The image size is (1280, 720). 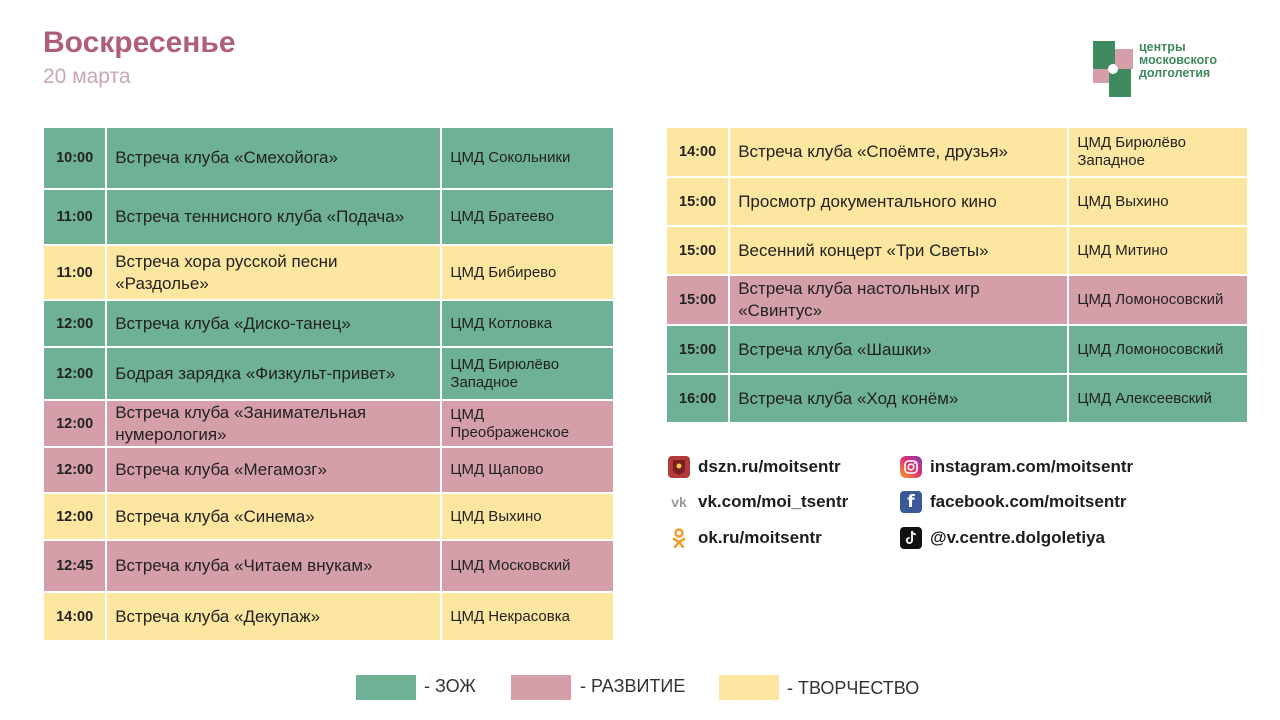 What do you see at coordinates (749, 687) in the screenshot?
I see `legend-swatch-tvorchestvo` at bounding box center [749, 687].